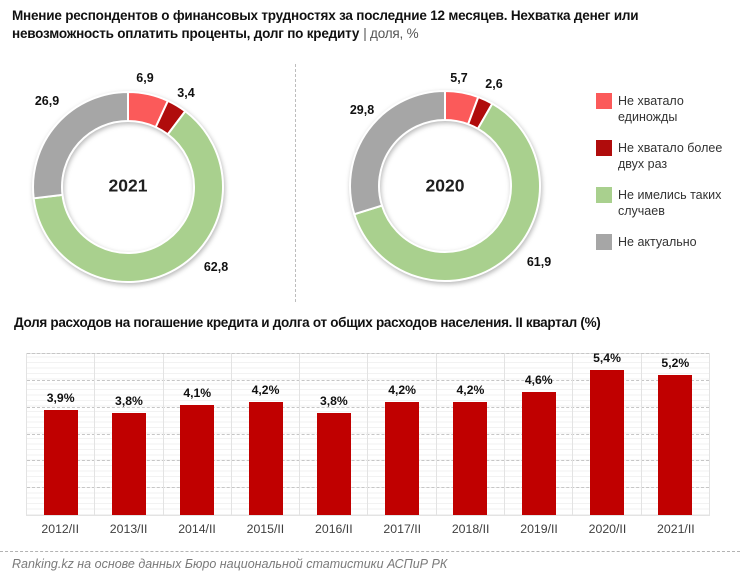 The image size is (740, 578). Describe the element at coordinates (539, 529) in the screenshot. I see `x-axis-label: 2019/II` at that location.